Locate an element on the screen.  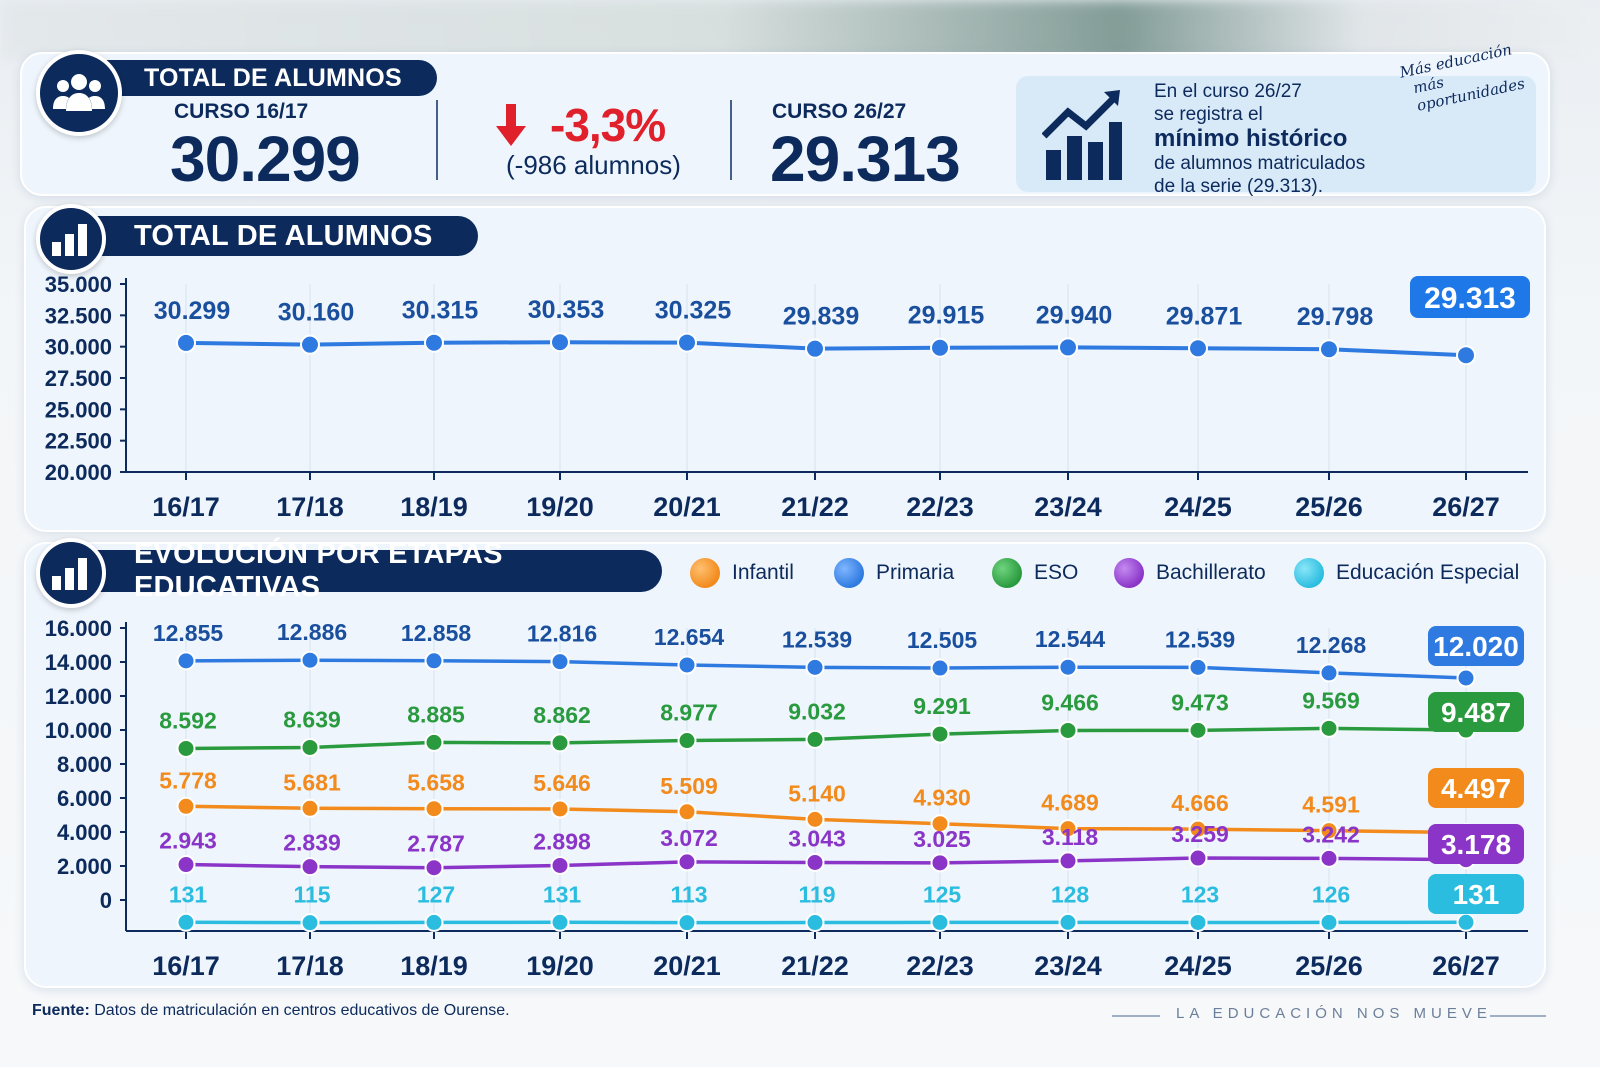
stages-chart-title-pill: EVOLUCIÓN POR ETAPAS EDUCATIVAS is located at coordinates (377, 570).